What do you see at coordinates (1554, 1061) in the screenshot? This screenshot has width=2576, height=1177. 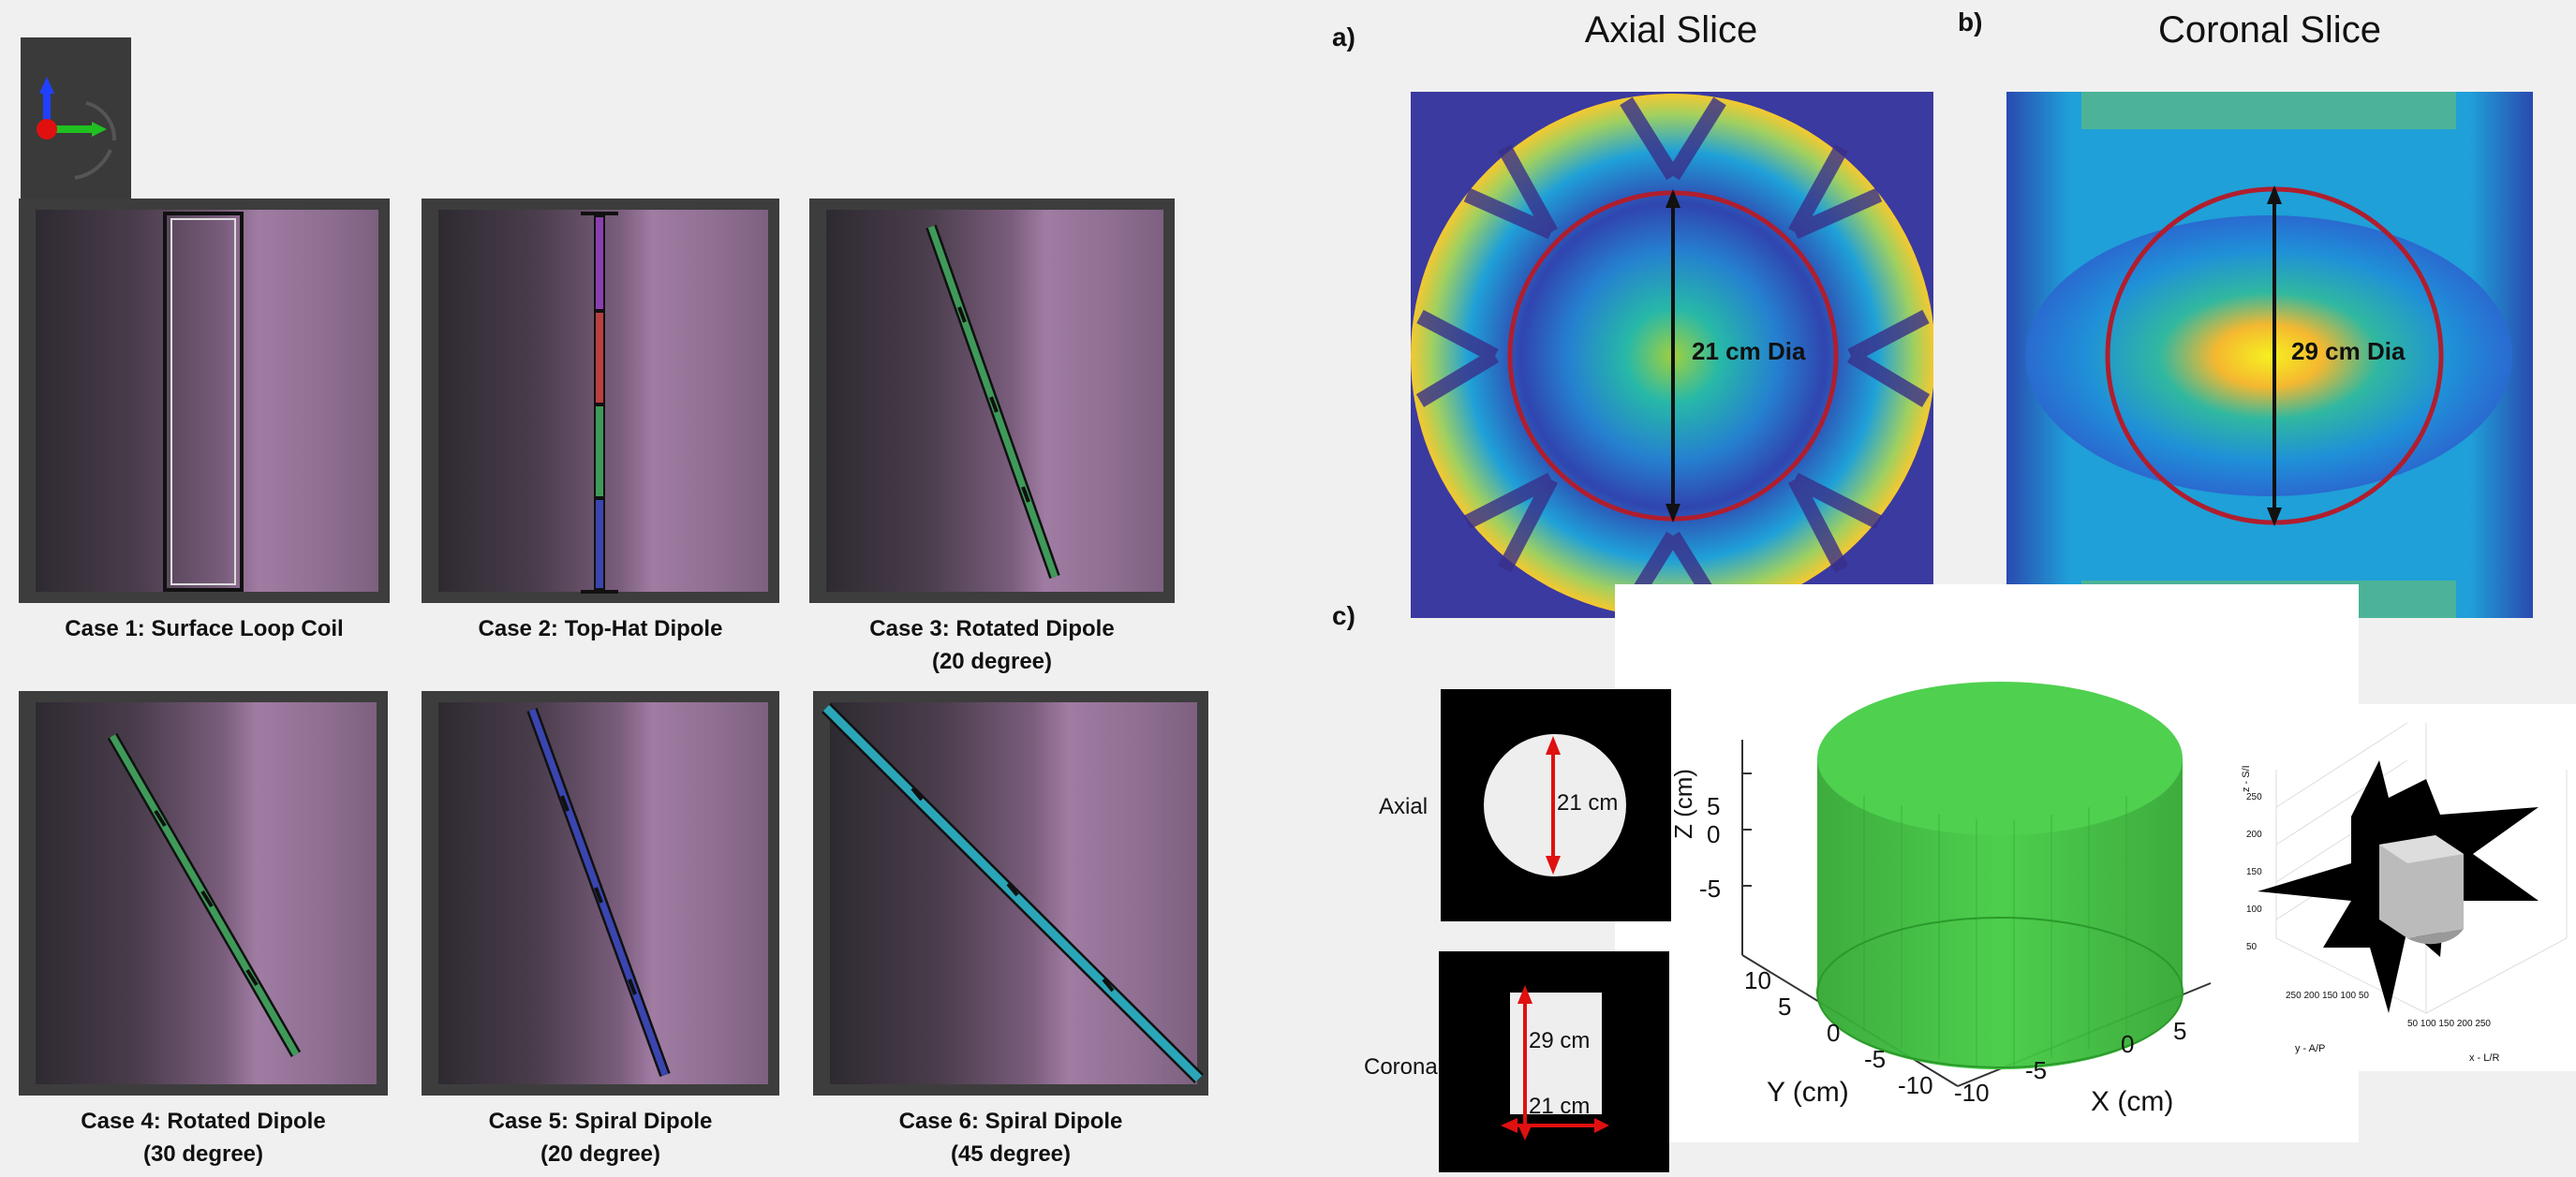 I see `coronal-mask-image: 29 cm 21 cm` at bounding box center [1554, 1061].